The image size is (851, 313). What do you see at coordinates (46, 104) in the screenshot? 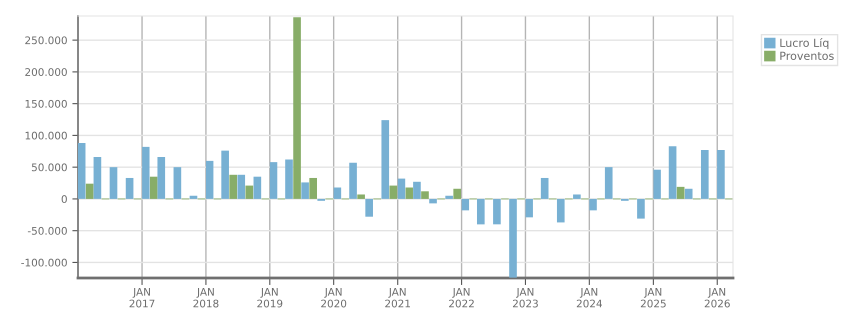
I see `y-tick-label: 150.000` at bounding box center [46, 104].